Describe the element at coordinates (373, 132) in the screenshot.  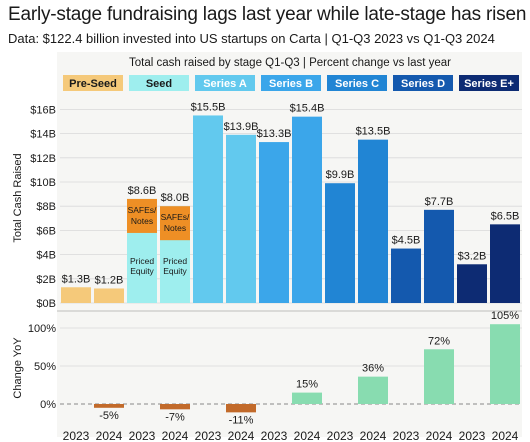
I see `bar-value-label: $13.5B` at that location.